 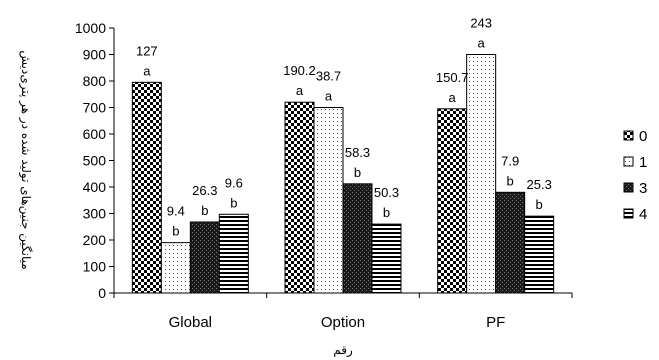 I want to click on y-tick-label: 700, so click(x=95, y=108).